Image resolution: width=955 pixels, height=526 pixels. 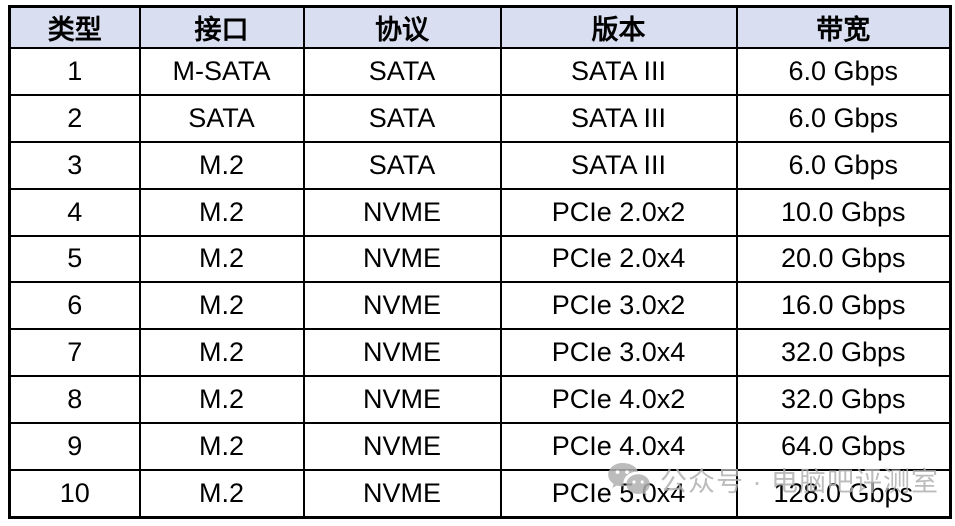 I want to click on cell-version: PCIe 2.0x2, so click(x=618, y=212).